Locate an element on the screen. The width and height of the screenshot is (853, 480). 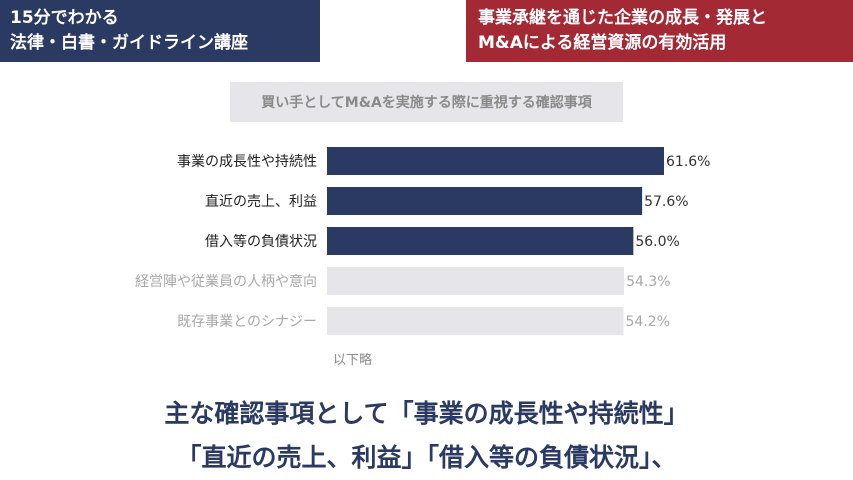
caption-line1: 主な確認事項として「事業の成長性や持続性」 is located at coordinates (426, 413).